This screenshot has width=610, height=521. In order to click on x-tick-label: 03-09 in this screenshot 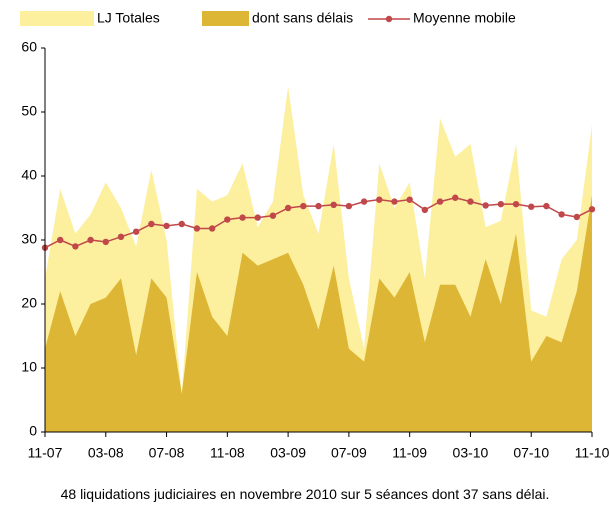, I will do `click(288, 453)`.